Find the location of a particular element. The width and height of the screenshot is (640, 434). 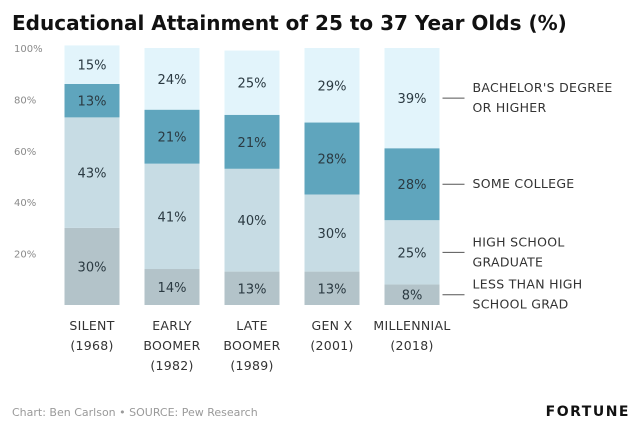

y-tick-label: 100% is located at coordinates (28, 49).